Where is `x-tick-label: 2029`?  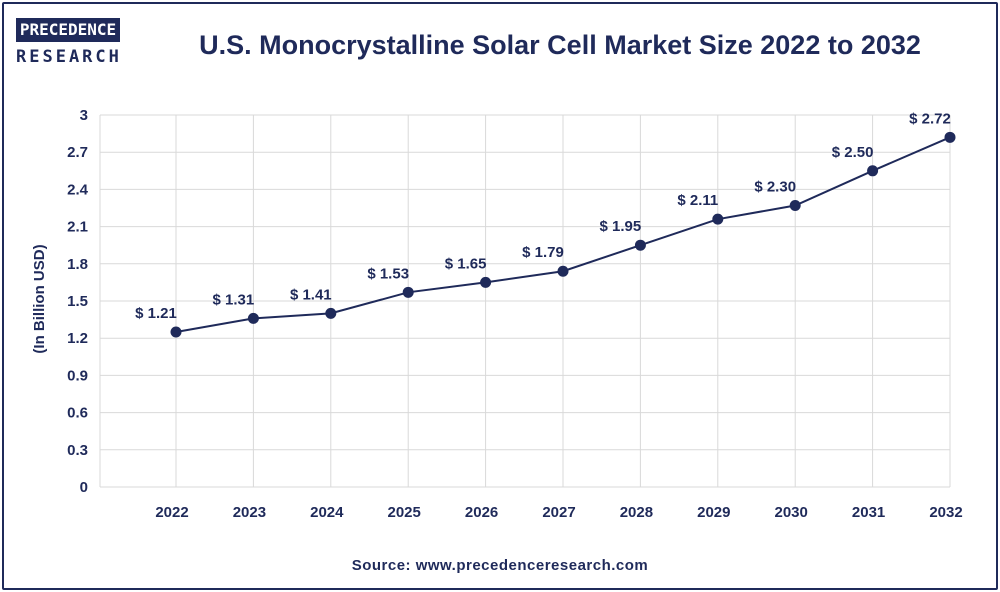
x-tick-label: 2029 is located at coordinates (713, 512).